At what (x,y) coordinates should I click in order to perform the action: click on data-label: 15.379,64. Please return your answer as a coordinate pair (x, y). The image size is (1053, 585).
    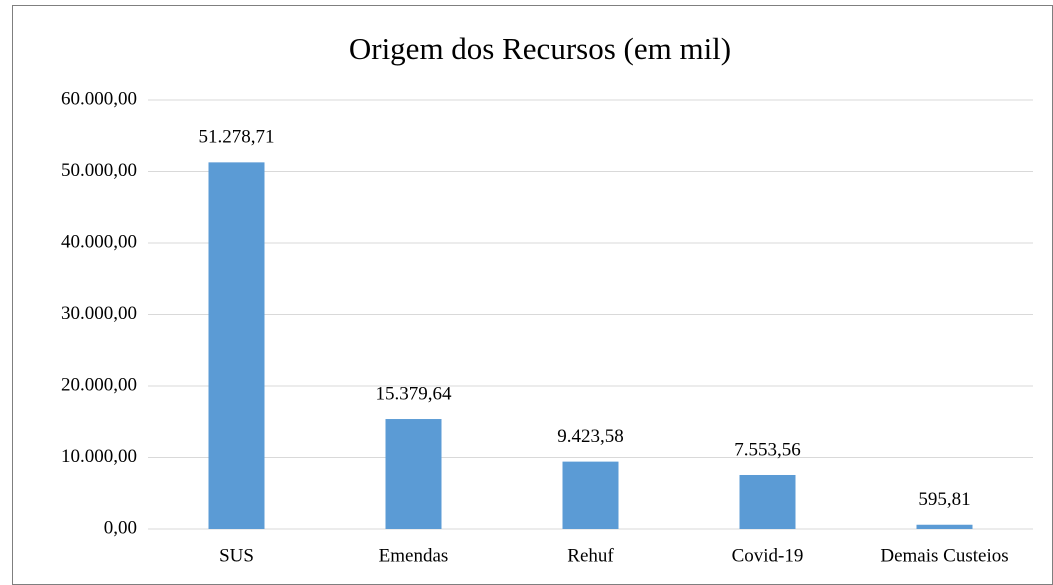
    Looking at the image, I should click on (414, 393).